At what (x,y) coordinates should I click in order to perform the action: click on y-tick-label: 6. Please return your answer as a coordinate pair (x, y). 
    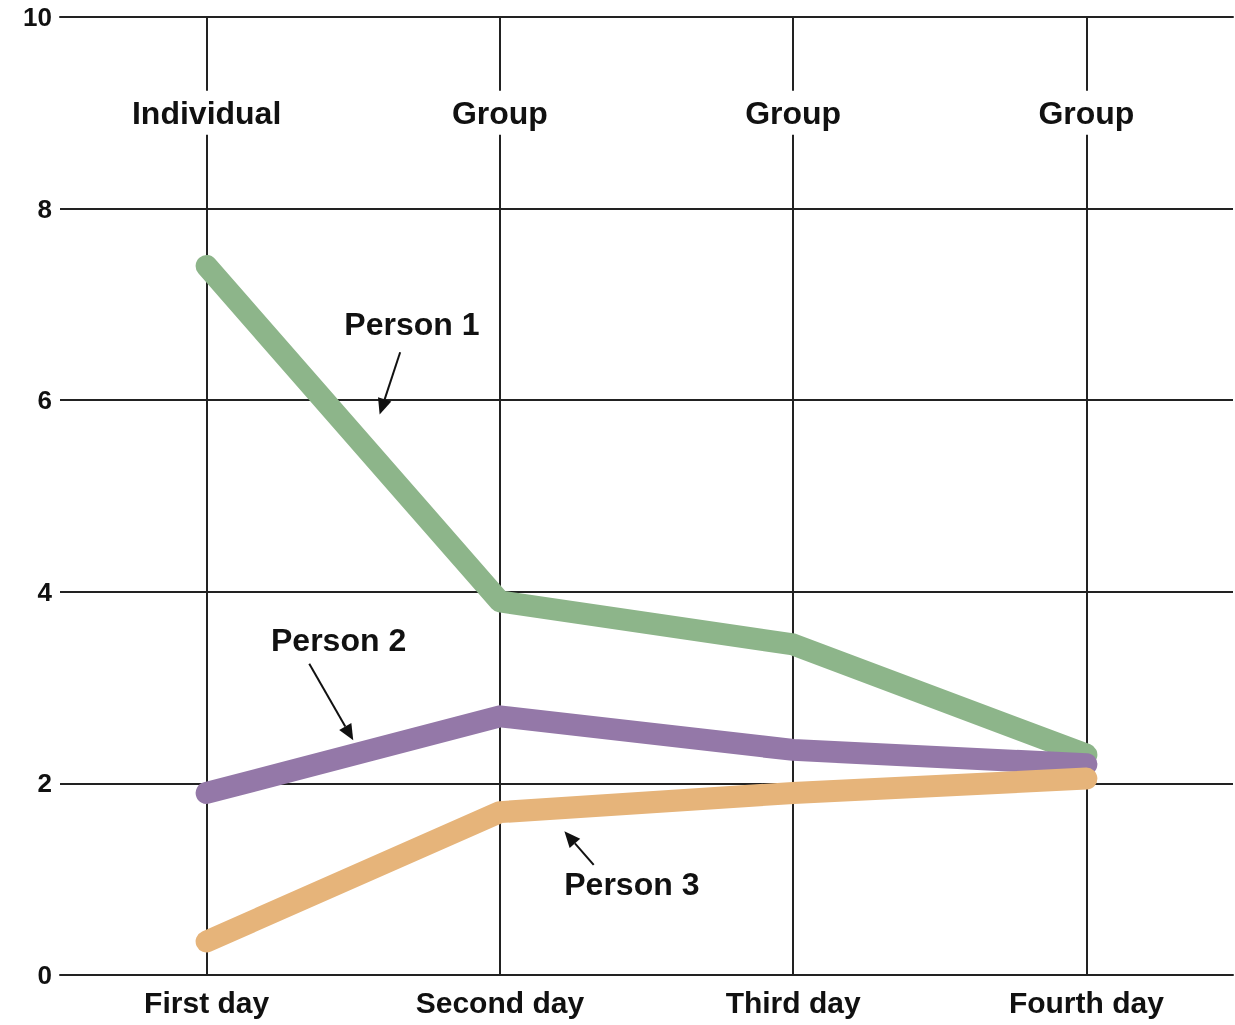
    Looking at the image, I should click on (44, 400).